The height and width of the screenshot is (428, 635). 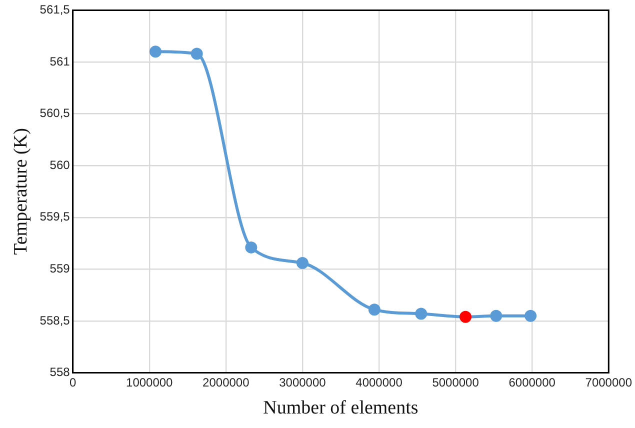 I want to click on x-tick-label: 2000000, so click(x=226, y=382).